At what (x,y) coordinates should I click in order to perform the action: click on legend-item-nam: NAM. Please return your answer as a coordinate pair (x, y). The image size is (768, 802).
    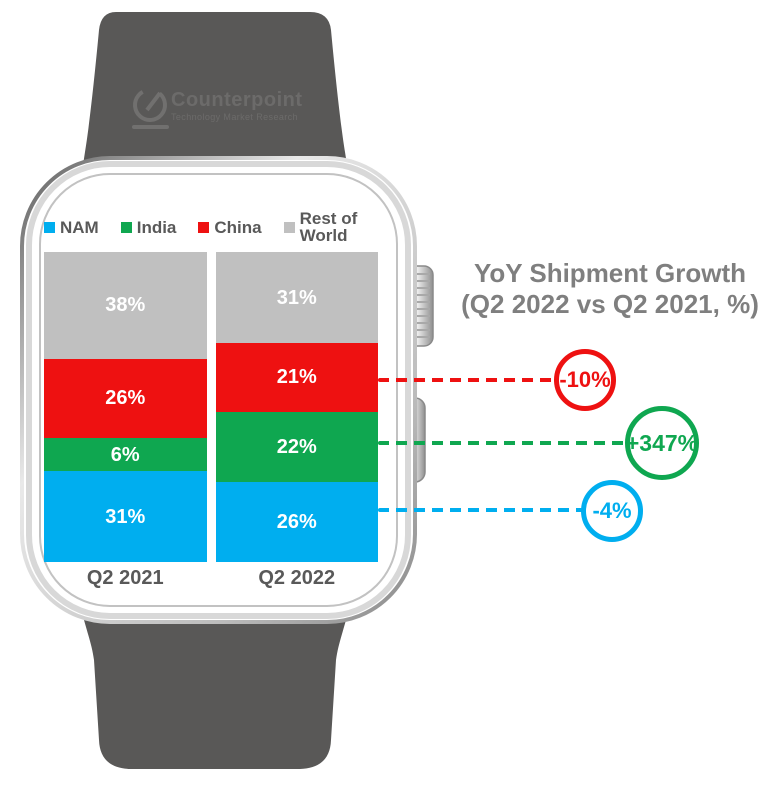
    Looking at the image, I should click on (71, 227).